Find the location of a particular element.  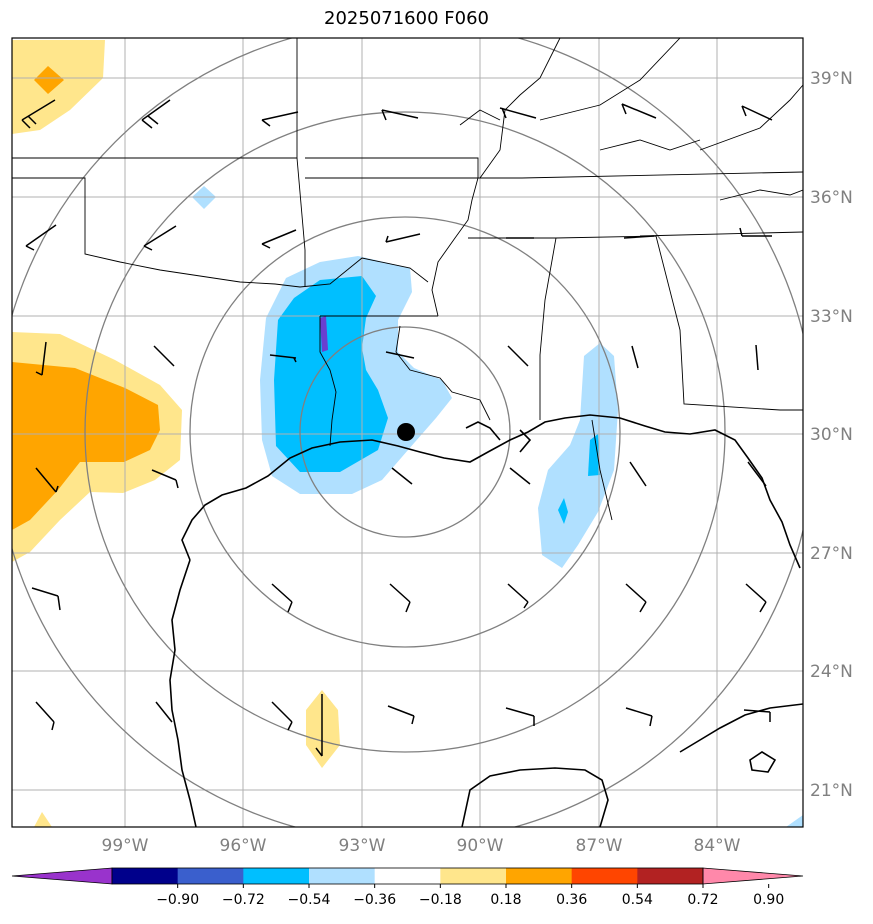

colorbar-label: −0.18 is located at coordinates (440, 900).